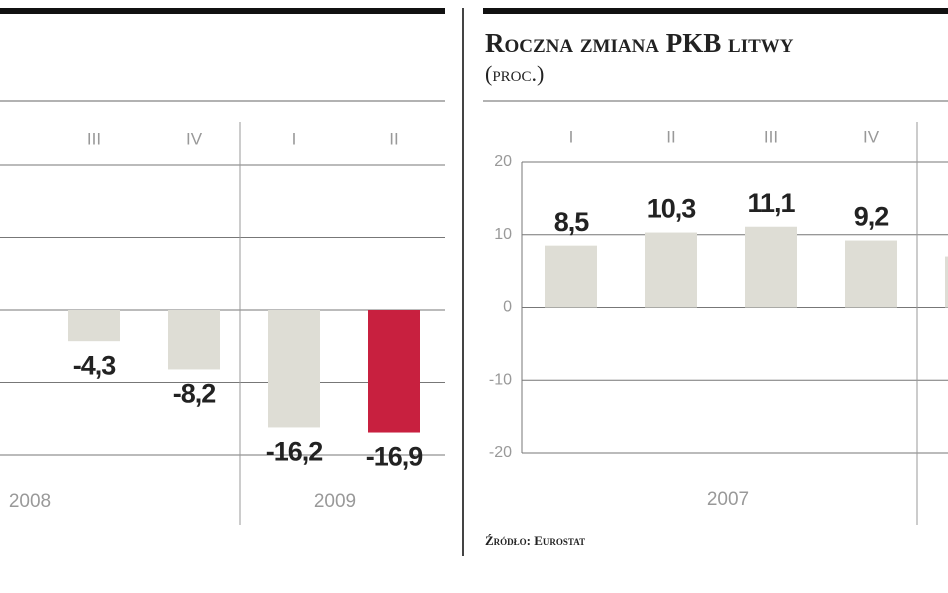 The height and width of the screenshot is (593, 948). Describe the element at coordinates (95, 365) in the screenshot. I see `value-label: -4,3` at that location.